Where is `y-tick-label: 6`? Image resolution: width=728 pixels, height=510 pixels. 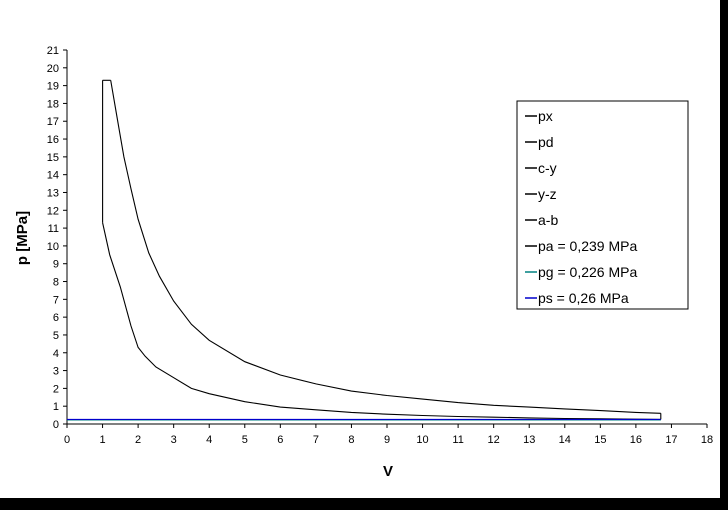 y-tick-label: 6 is located at coordinates (56, 318).